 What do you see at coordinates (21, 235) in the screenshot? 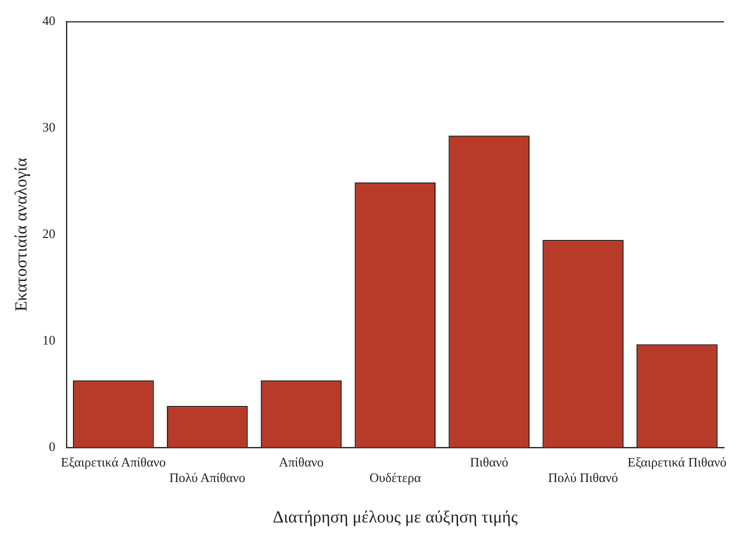
I see `y-axis-title: Εκατοστιαία αναλογία` at bounding box center [21, 235].